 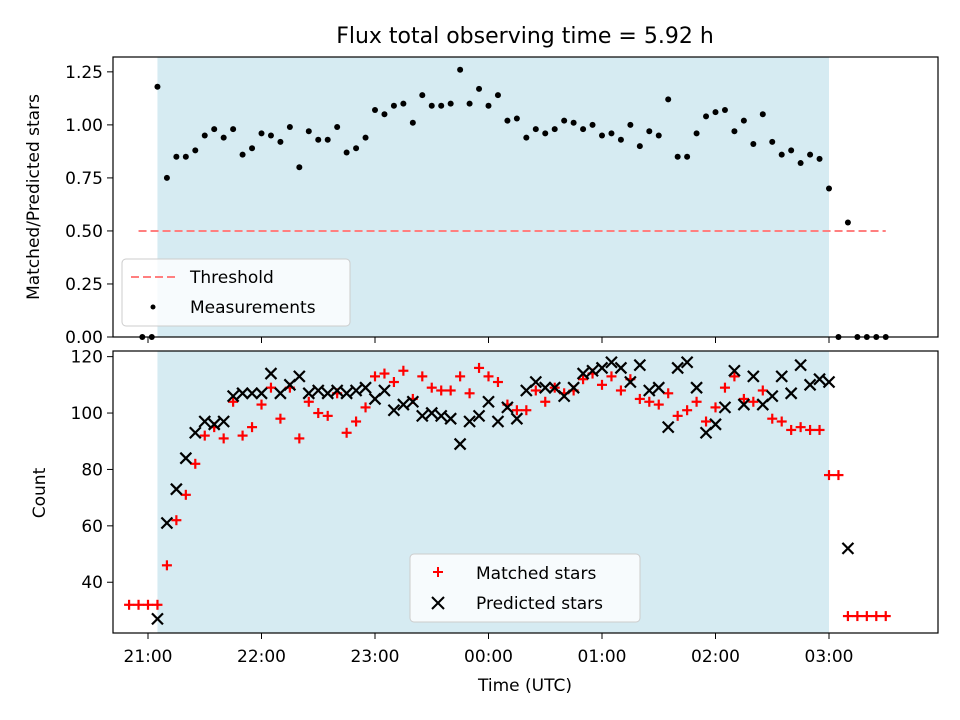 I want to click on y-tick-label: 100, so click(x=87, y=414).